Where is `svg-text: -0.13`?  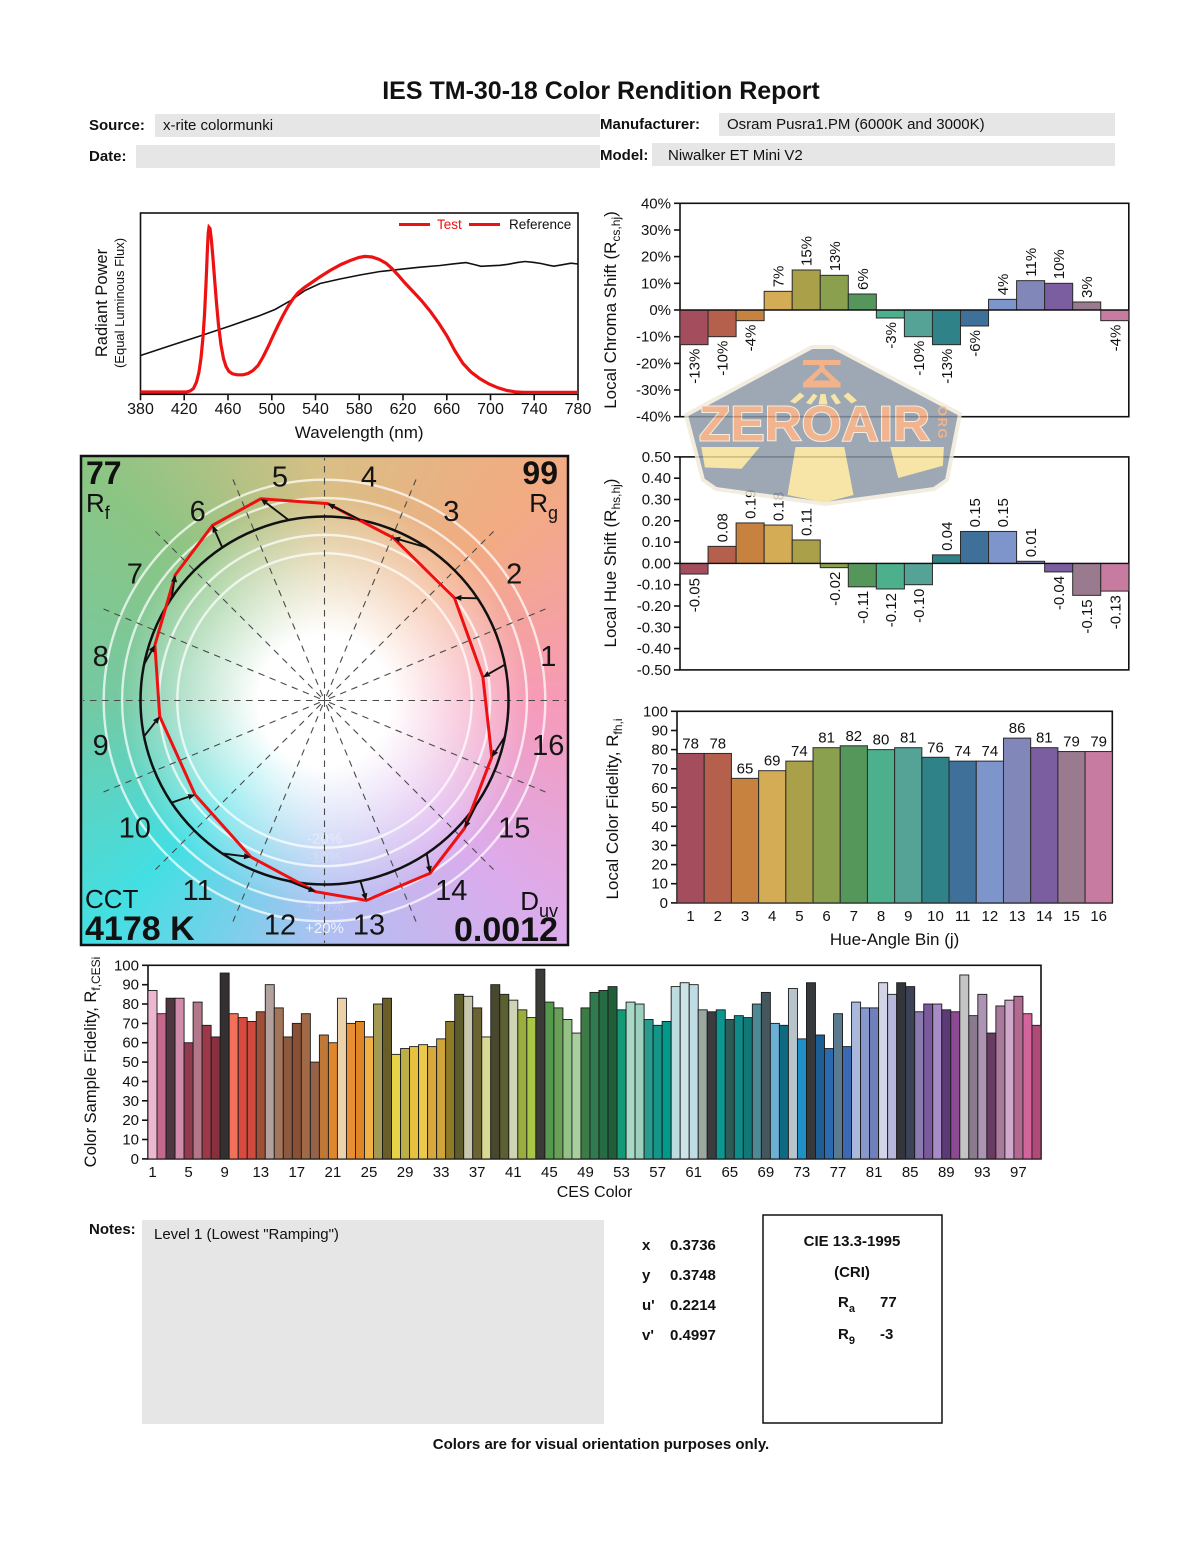 svg-text: -0.13 is located at coordinates (1115, 612).